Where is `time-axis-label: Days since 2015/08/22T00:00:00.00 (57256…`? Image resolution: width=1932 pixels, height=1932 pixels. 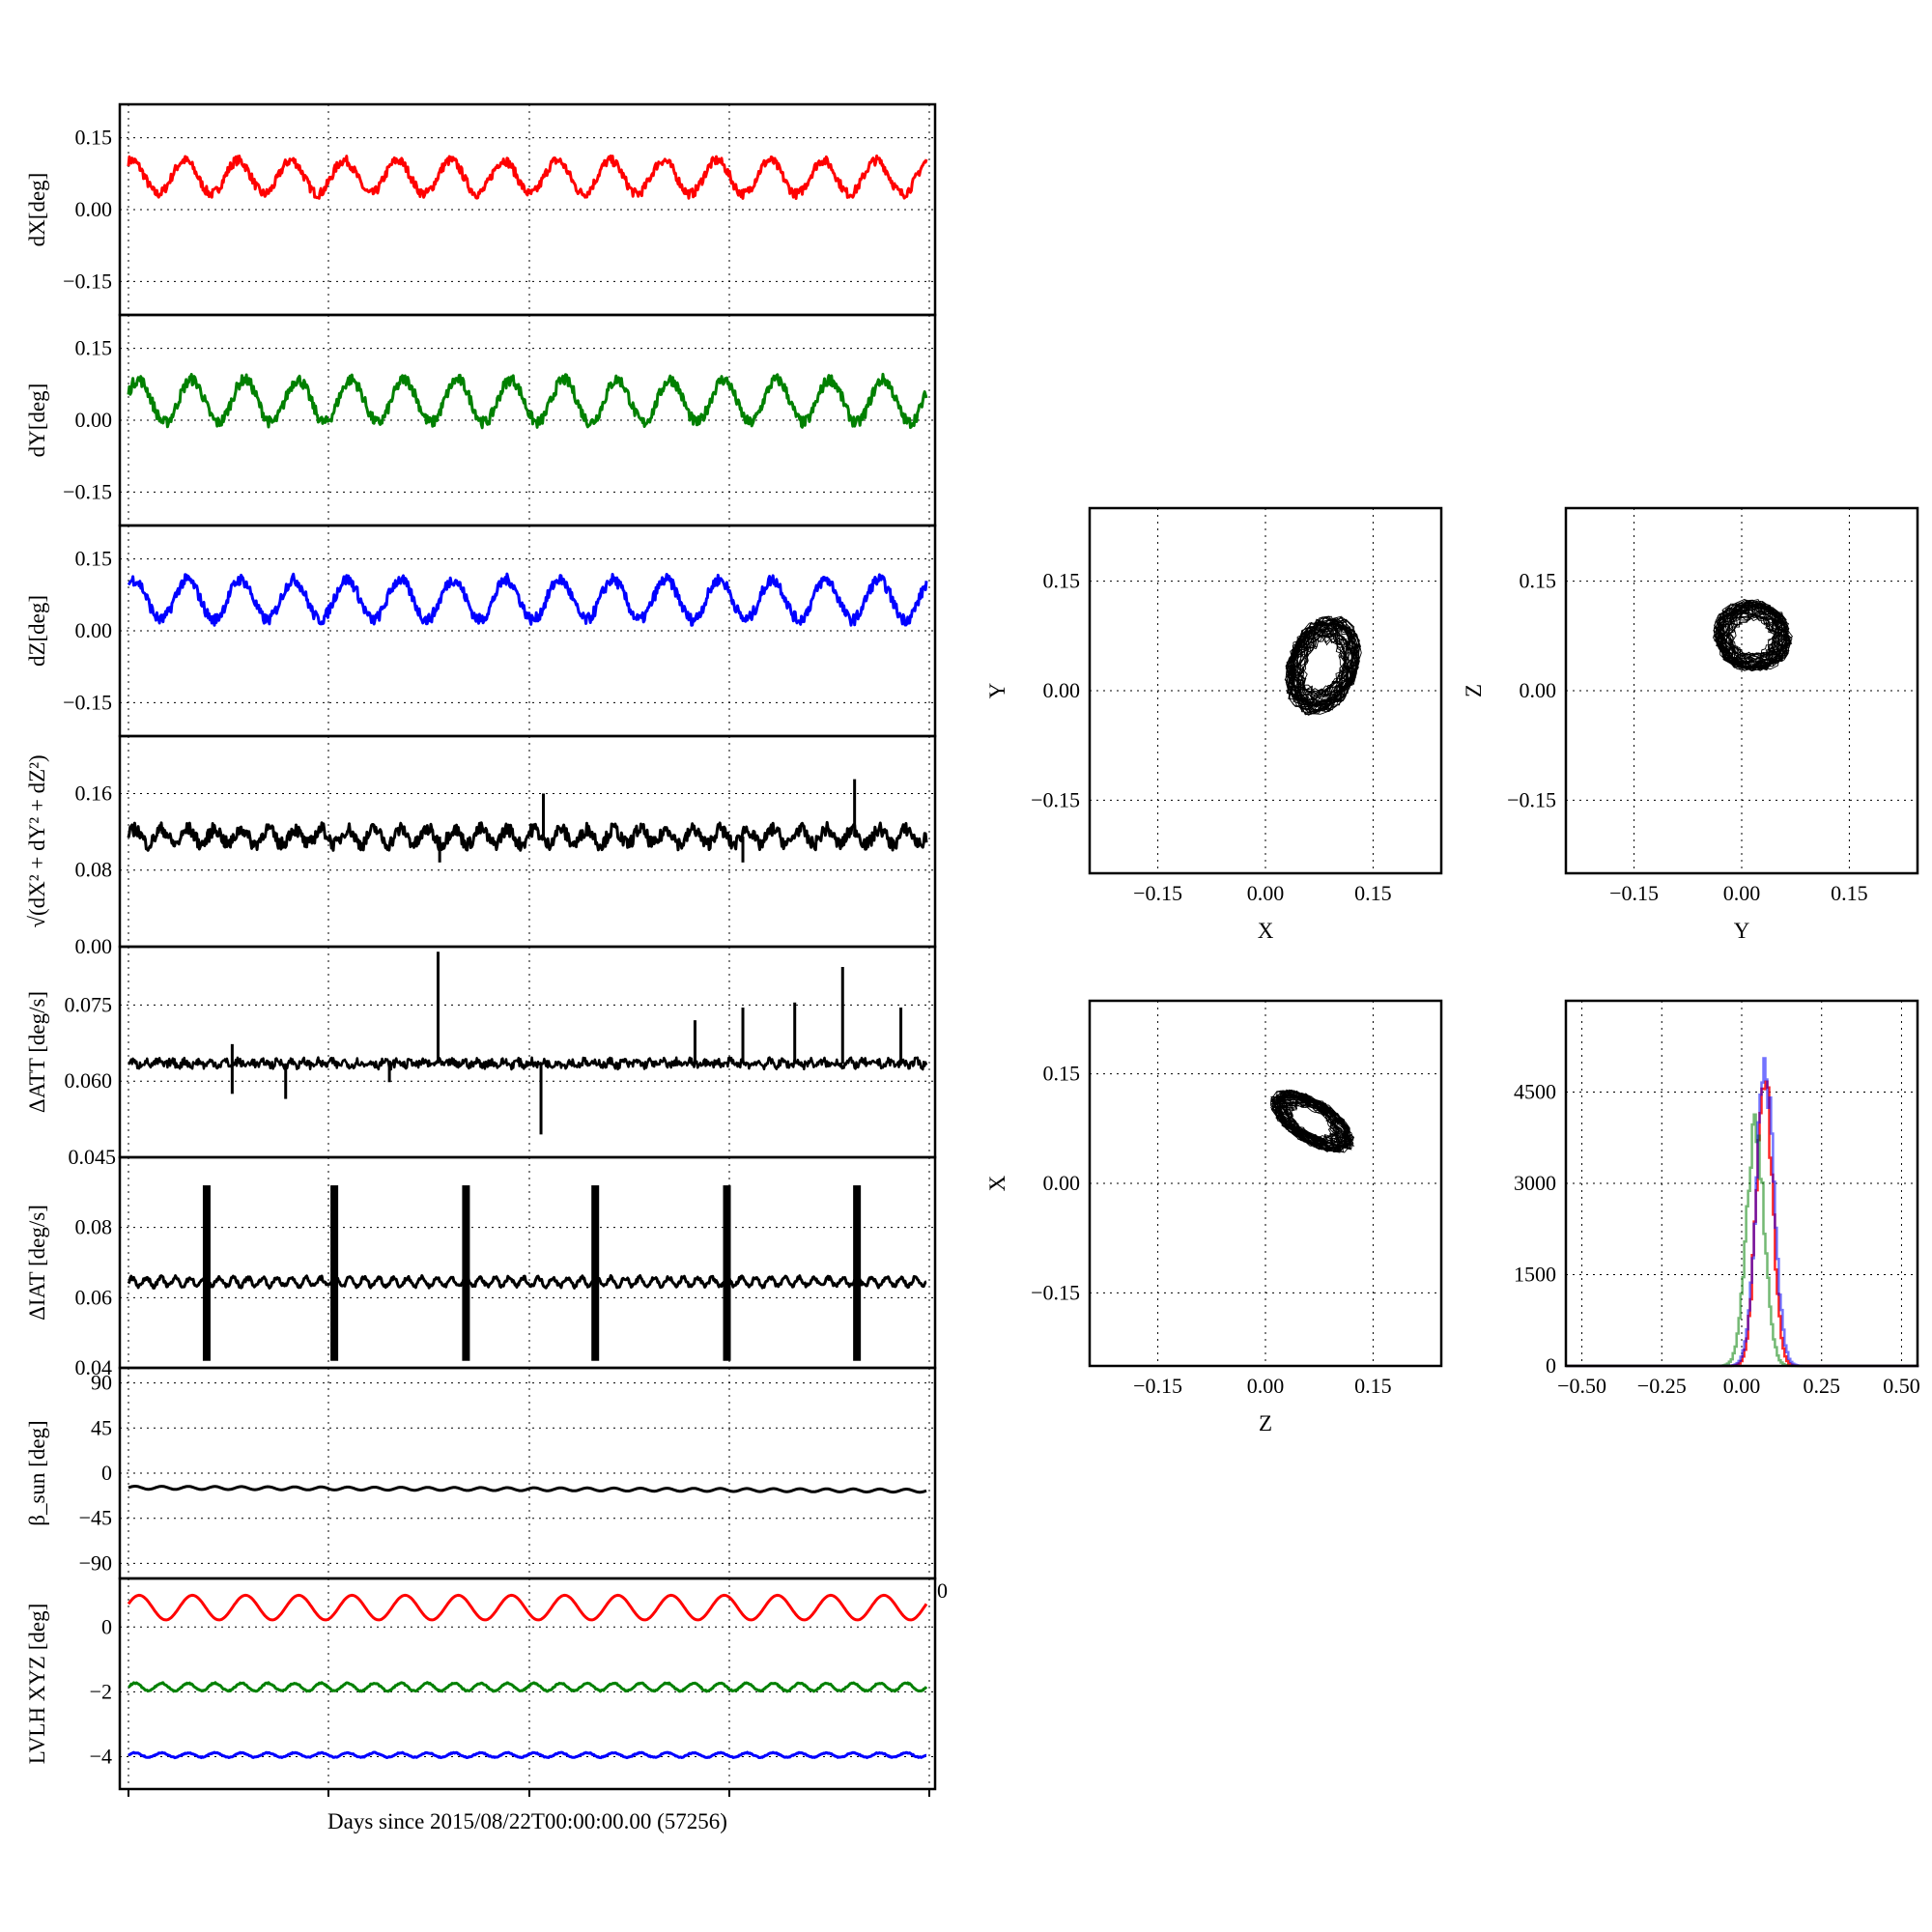
time-axis-label: Days since 2015/08/22T00:00:00.00 (57256… is located at coordinates (527, 1821).